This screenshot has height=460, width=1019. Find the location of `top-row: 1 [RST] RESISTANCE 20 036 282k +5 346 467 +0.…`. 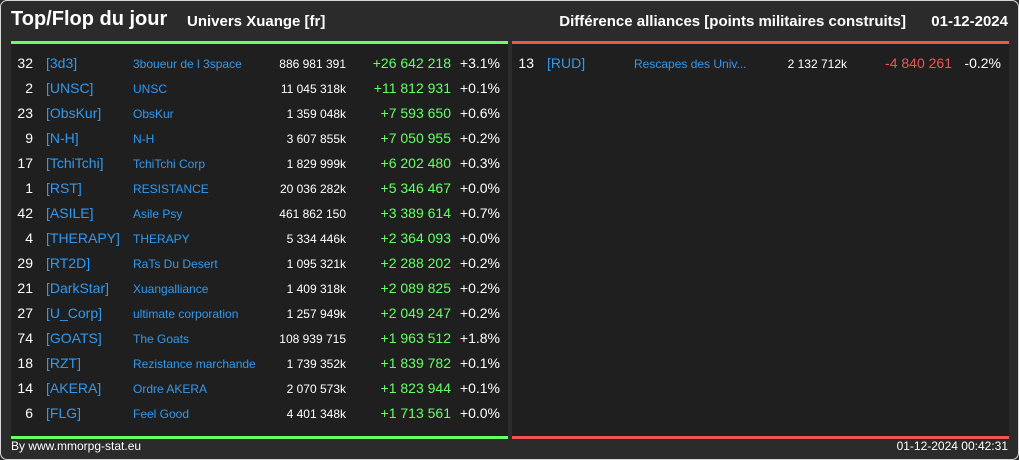

top-row: 1 [RST] RESISTANCE 20 036 282k +5 346 467 +0.… is located at coordinates (259, 188).